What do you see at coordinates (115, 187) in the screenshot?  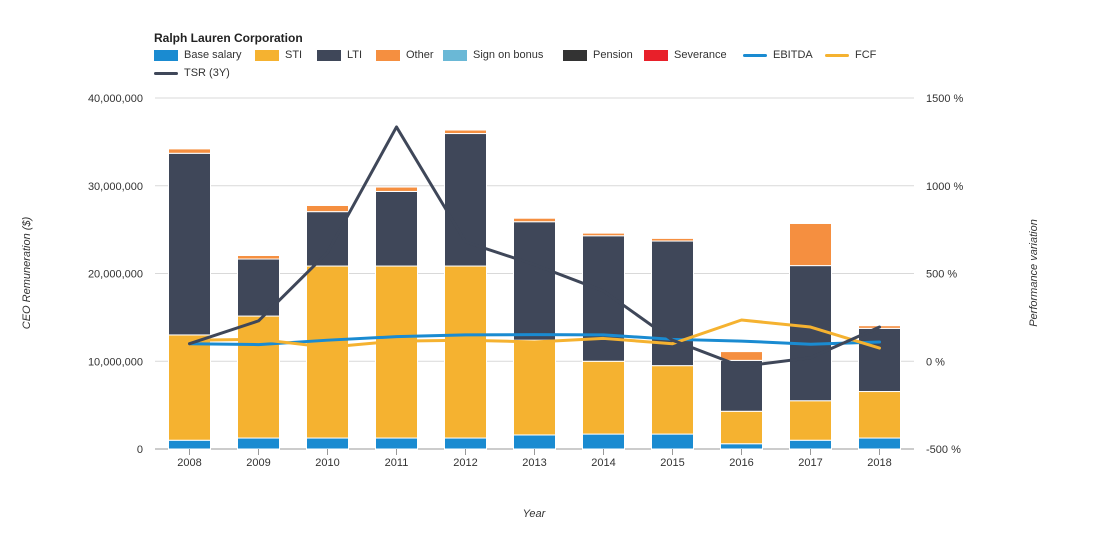 I see `y-tick-label: 30,000,000` at bounding box center [115, 187].